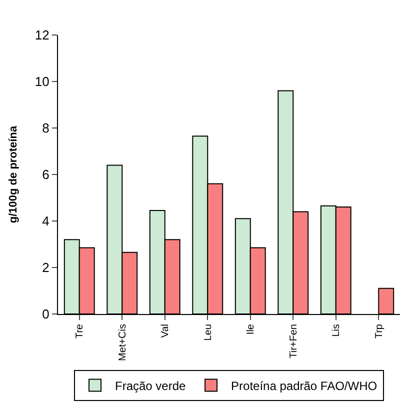  What do you see at coordinates (46, 221) in the screenshot?
I see `y-tick-label: 4` at bounding box center [46, 221].